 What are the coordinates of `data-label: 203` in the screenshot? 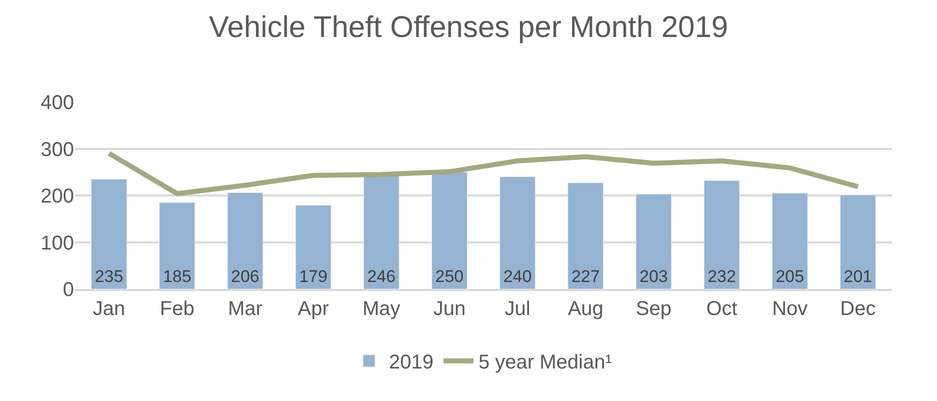 It's located at (654, 276).